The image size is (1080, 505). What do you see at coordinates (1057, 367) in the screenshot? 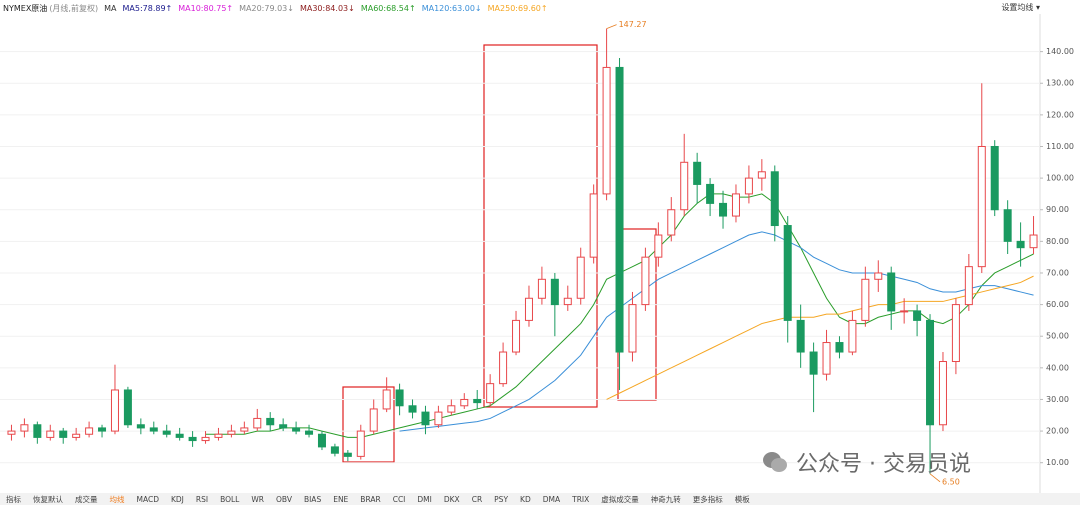
I see `y-tick-label: 40.00` at bounding box center [1057, 367].